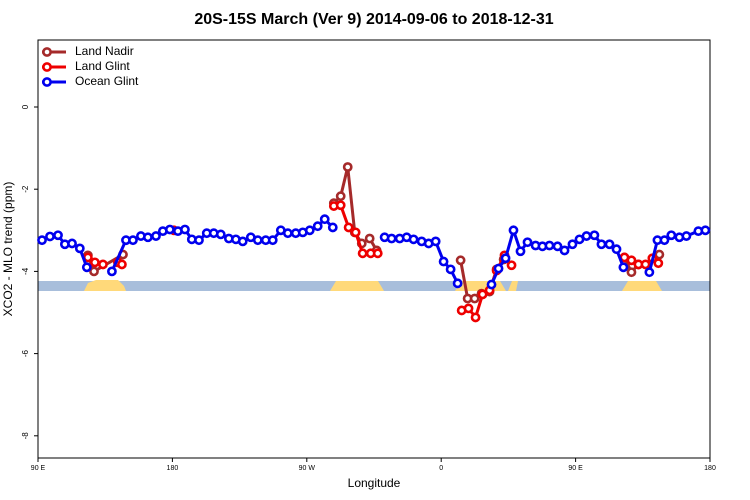 This screenshot has height=500, width=750. What do you see at coordinates (25, 271) in the screenshot?
I see `y-tick-label: -4` at bounding box center [25, 271].